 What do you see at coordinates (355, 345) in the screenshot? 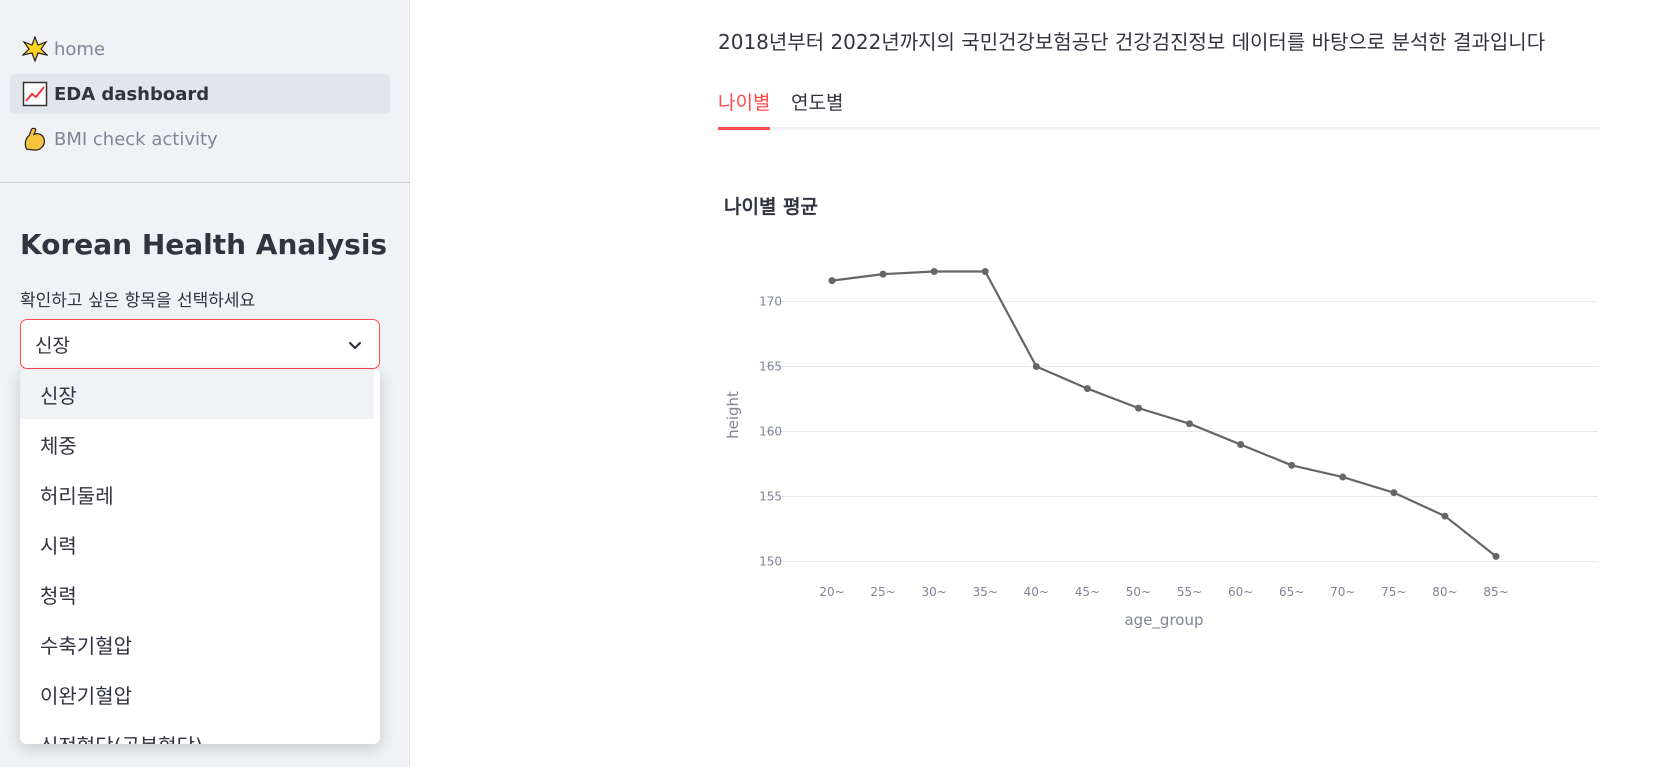
I see `chevron-down-icon` at bounding box center [355, 345].